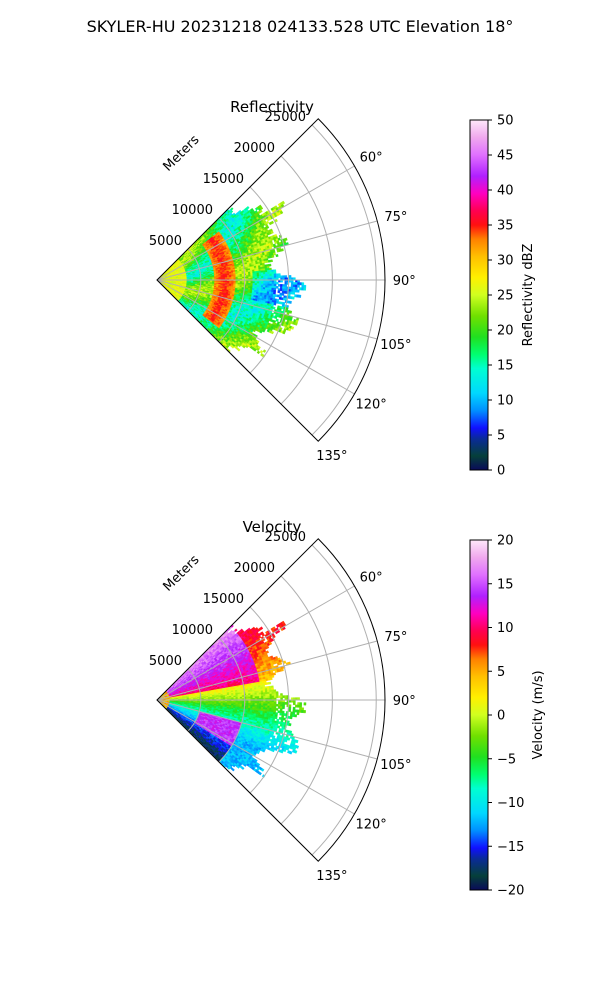 This screenshot has height=1000, width=600. Describe the element at coordinates (232, 279) in the screenshot. I see `reflectivity-data-field` at that location.